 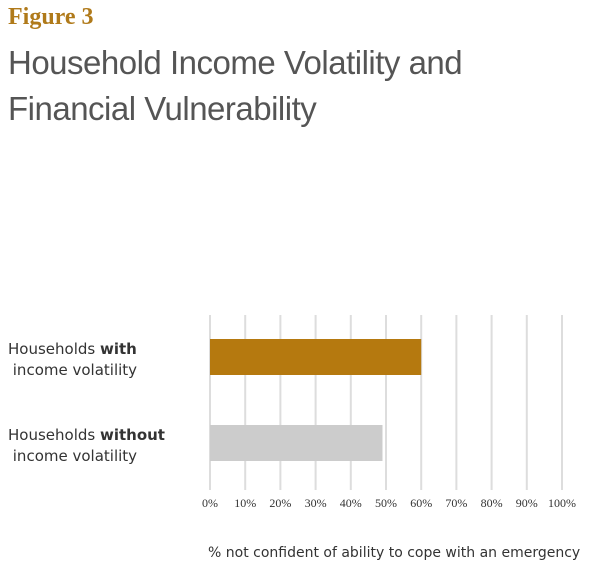 What do you see at coordinates (386, 503) in the screenshot?
I see `x-tick-label: 50%` at bounding box center [386, 503].